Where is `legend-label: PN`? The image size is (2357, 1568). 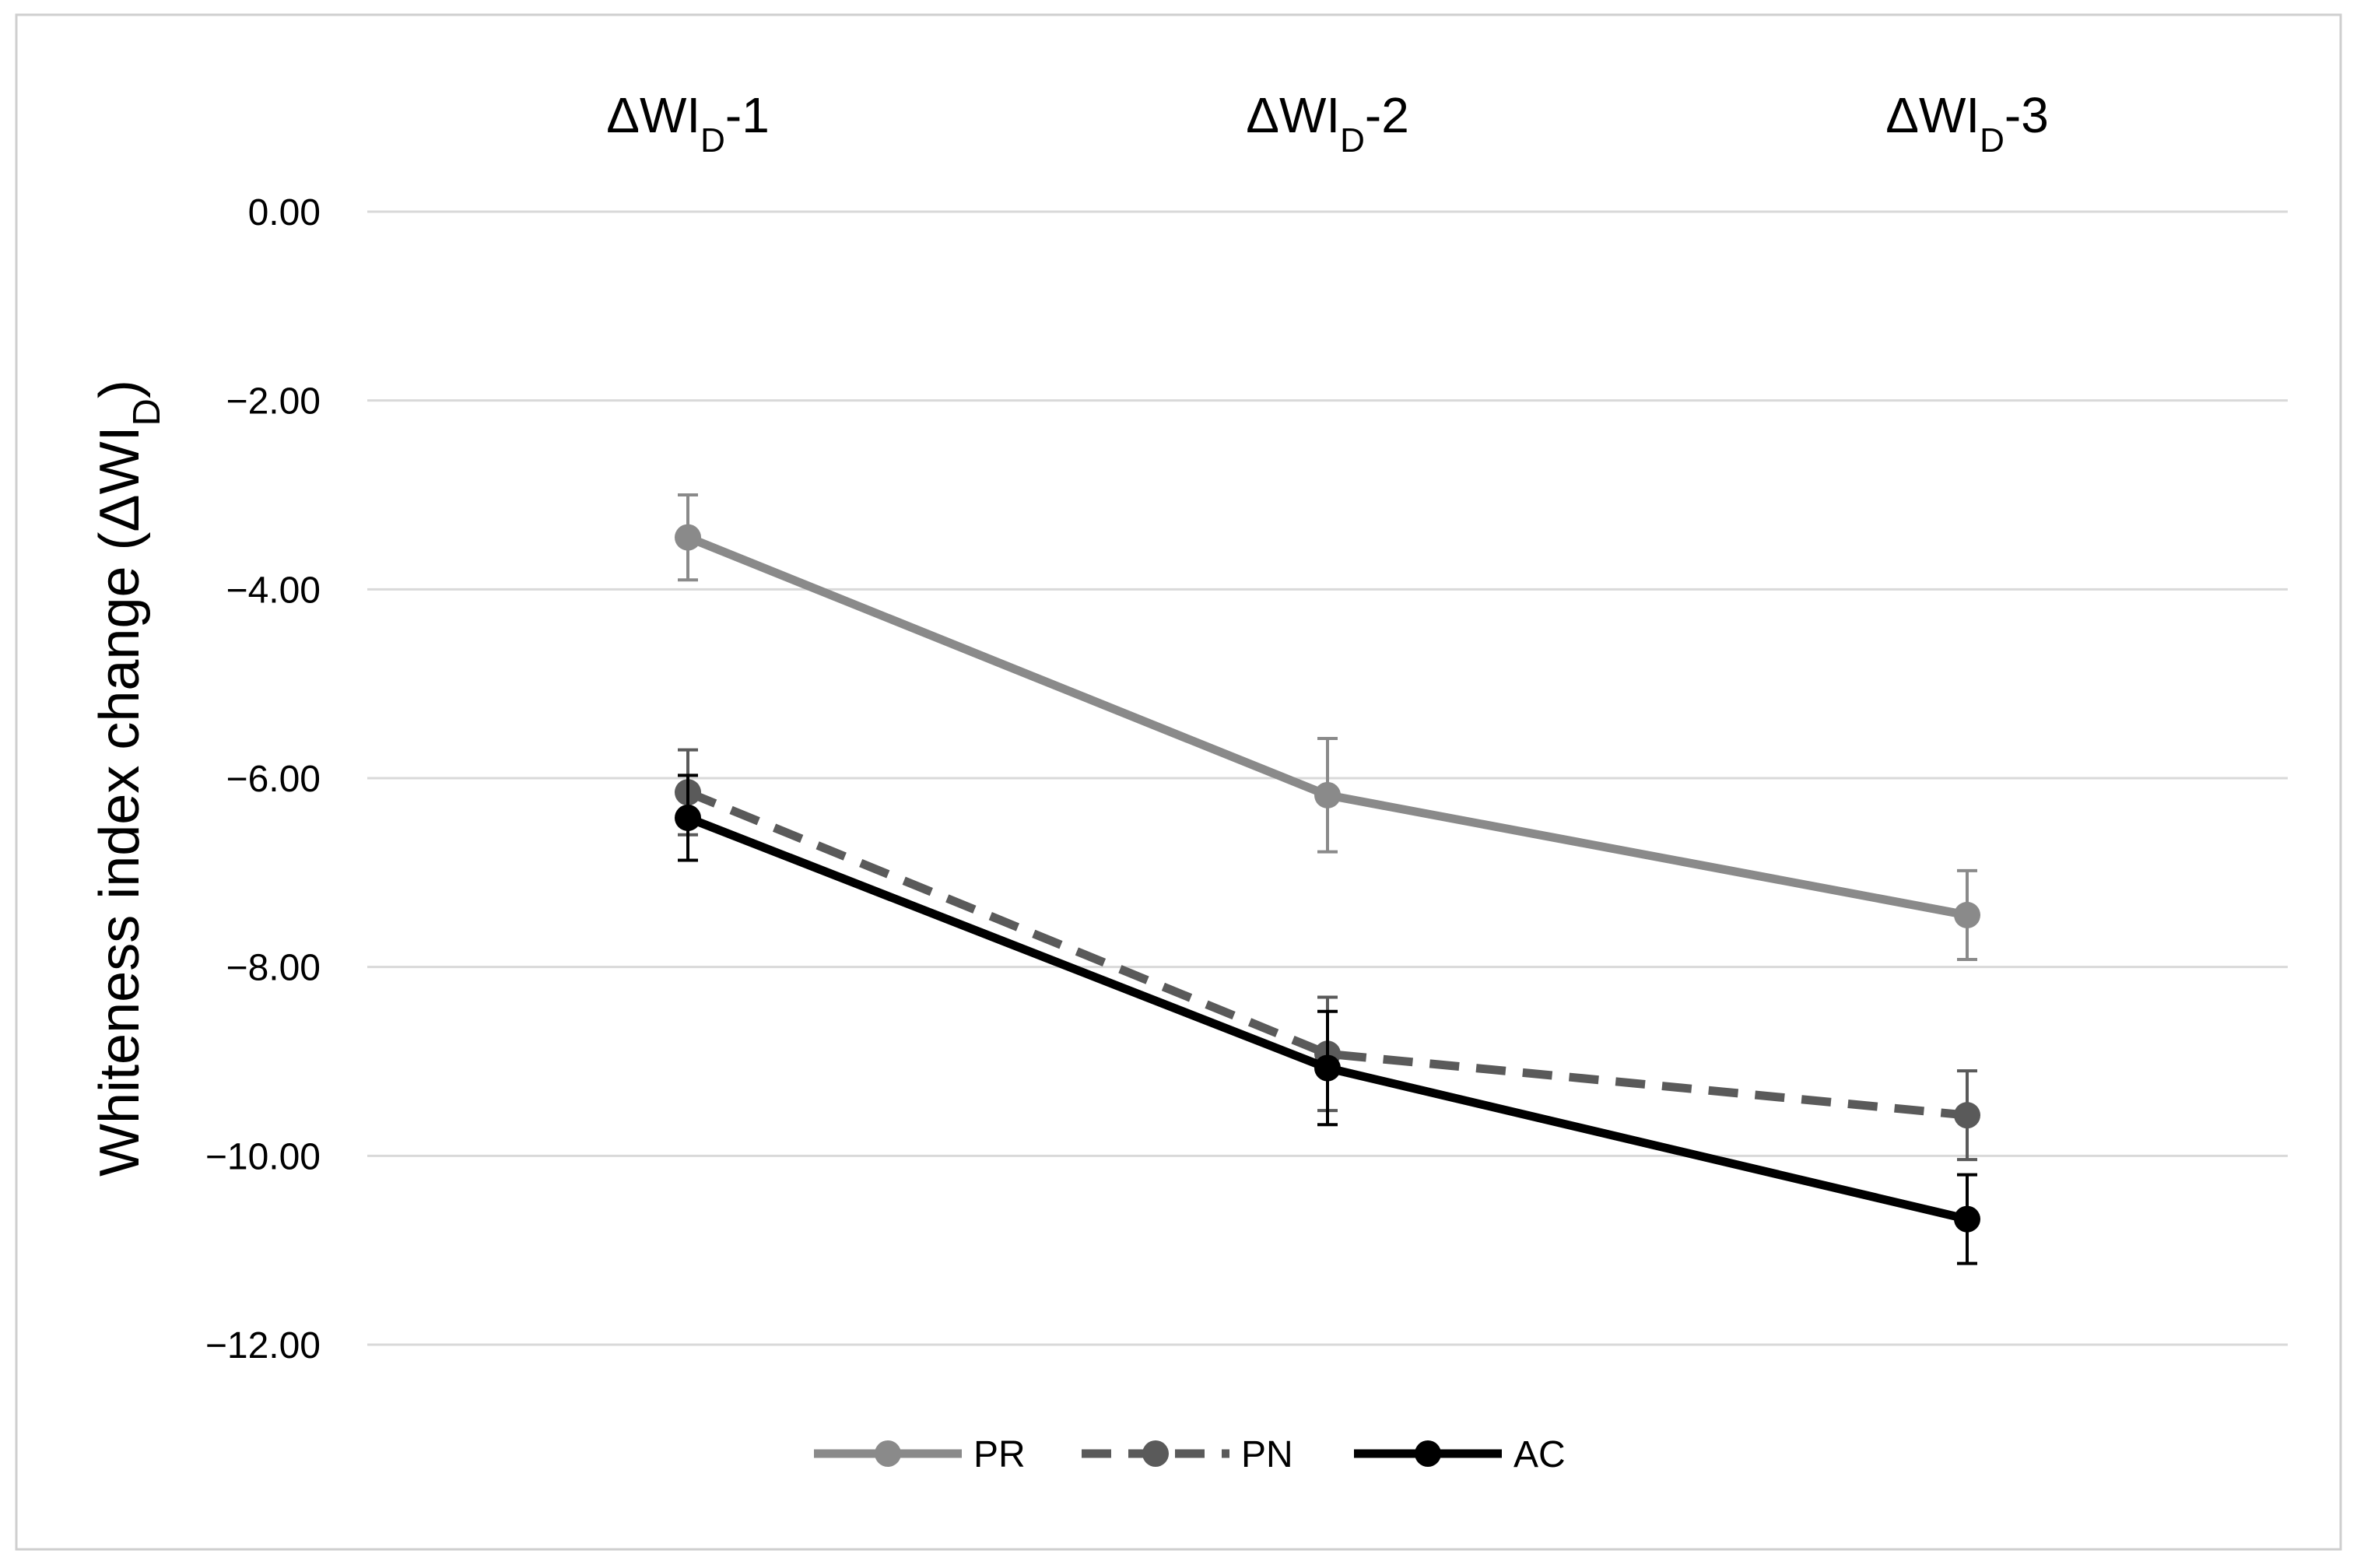 legend-label: PN is located at coordinates (1267, 1454).